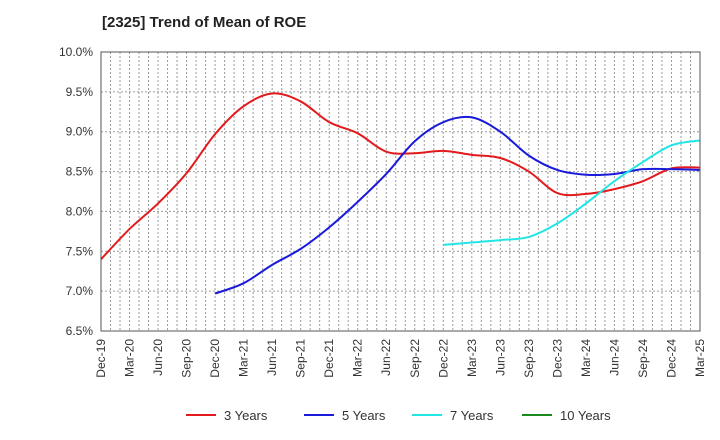 Image resolution: width=720 pixels, height=440 pixels. What do you see at coordinates (500, 357) in the screenshot?
I see `x-tick-label: Jun-23` at bounding box center [500, 357].